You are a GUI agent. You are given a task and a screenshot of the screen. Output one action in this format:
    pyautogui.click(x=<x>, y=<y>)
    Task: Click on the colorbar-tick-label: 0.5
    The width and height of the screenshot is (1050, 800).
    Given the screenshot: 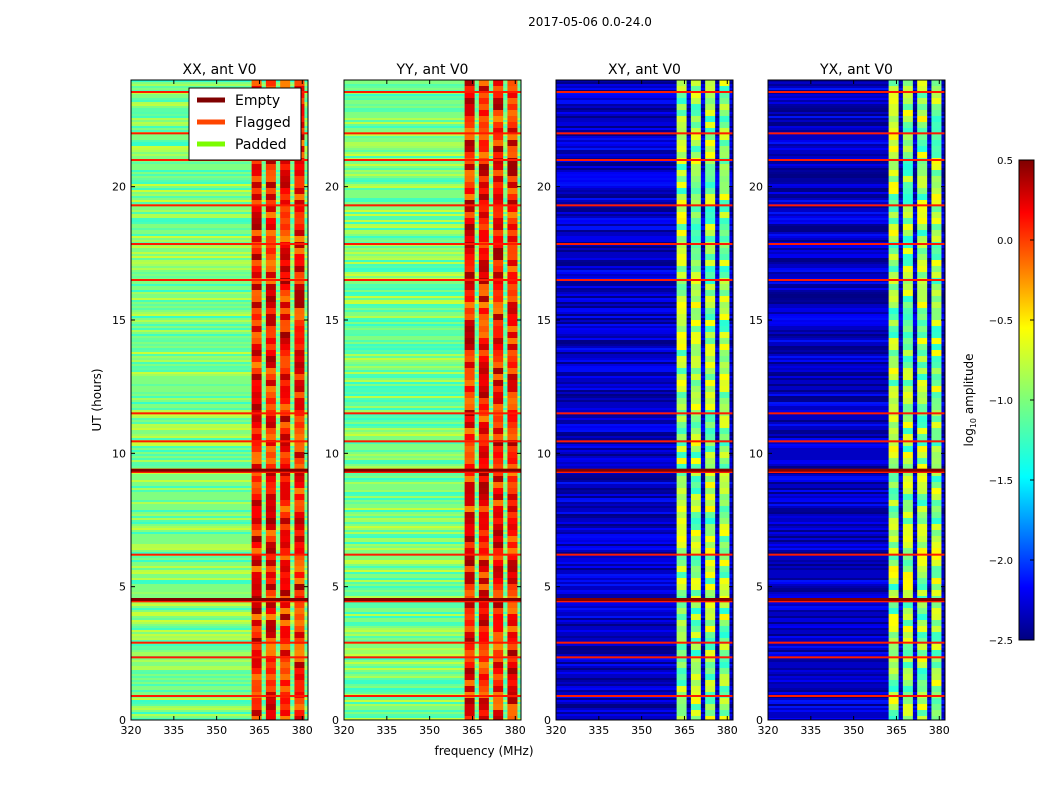 What is the action you would take?
    pyautogui.click(x=1005, y=161)
    